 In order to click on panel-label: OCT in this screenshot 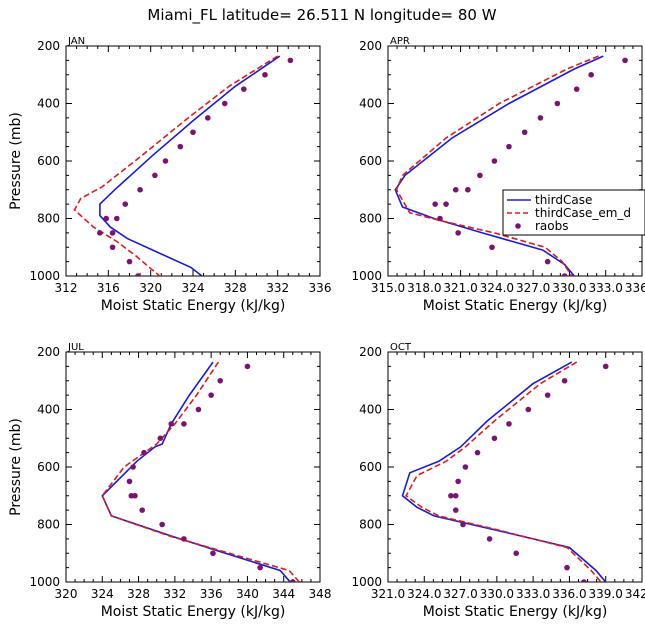, I will do `click(401, 347)`.